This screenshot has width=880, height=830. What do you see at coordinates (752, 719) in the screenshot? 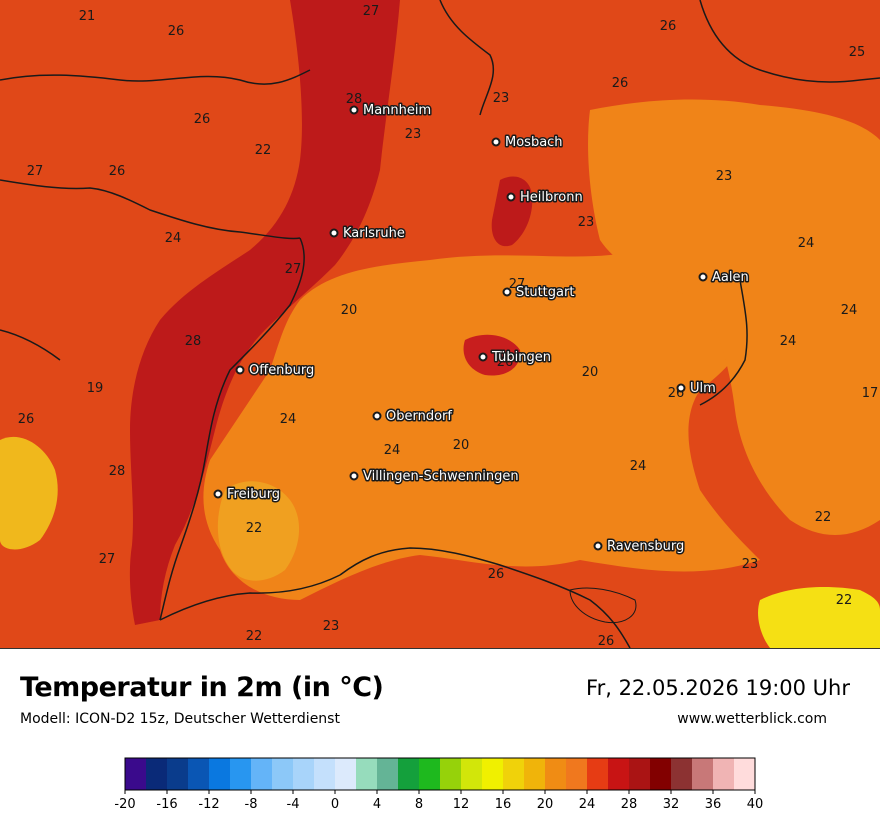
I see `website-link: www.wetterblick.com` at bounding box center [752, 719].